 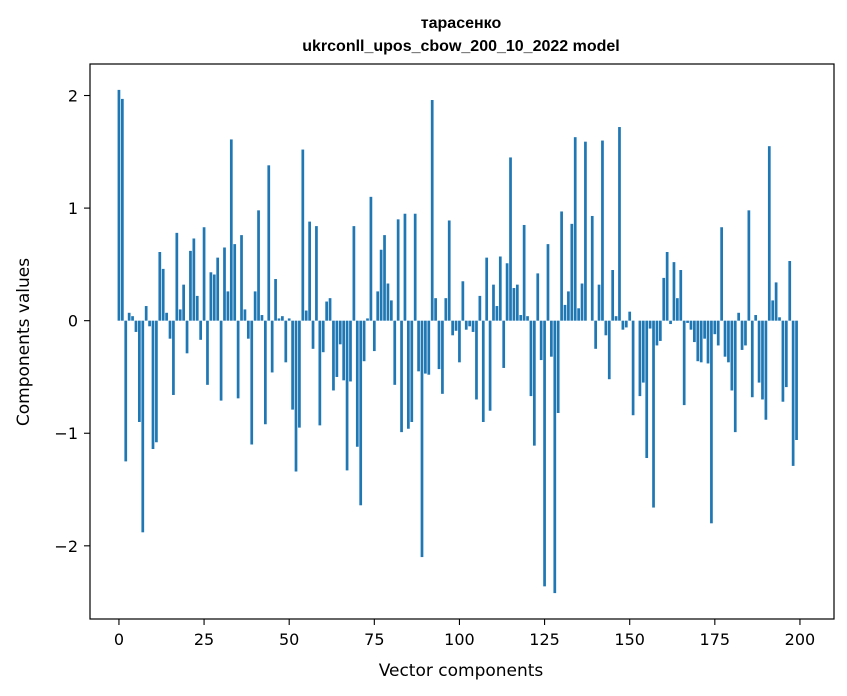 What do you see at coordinates (715, 639) in the screenshot?
I see `x-tick-label: 175` at bounding box center [715, 639].